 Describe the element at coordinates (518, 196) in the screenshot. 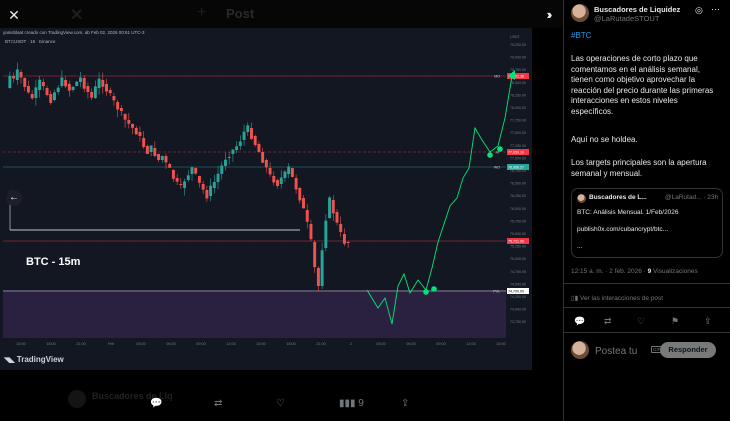

I see `price-tick-label: 76,250.00` at that location.